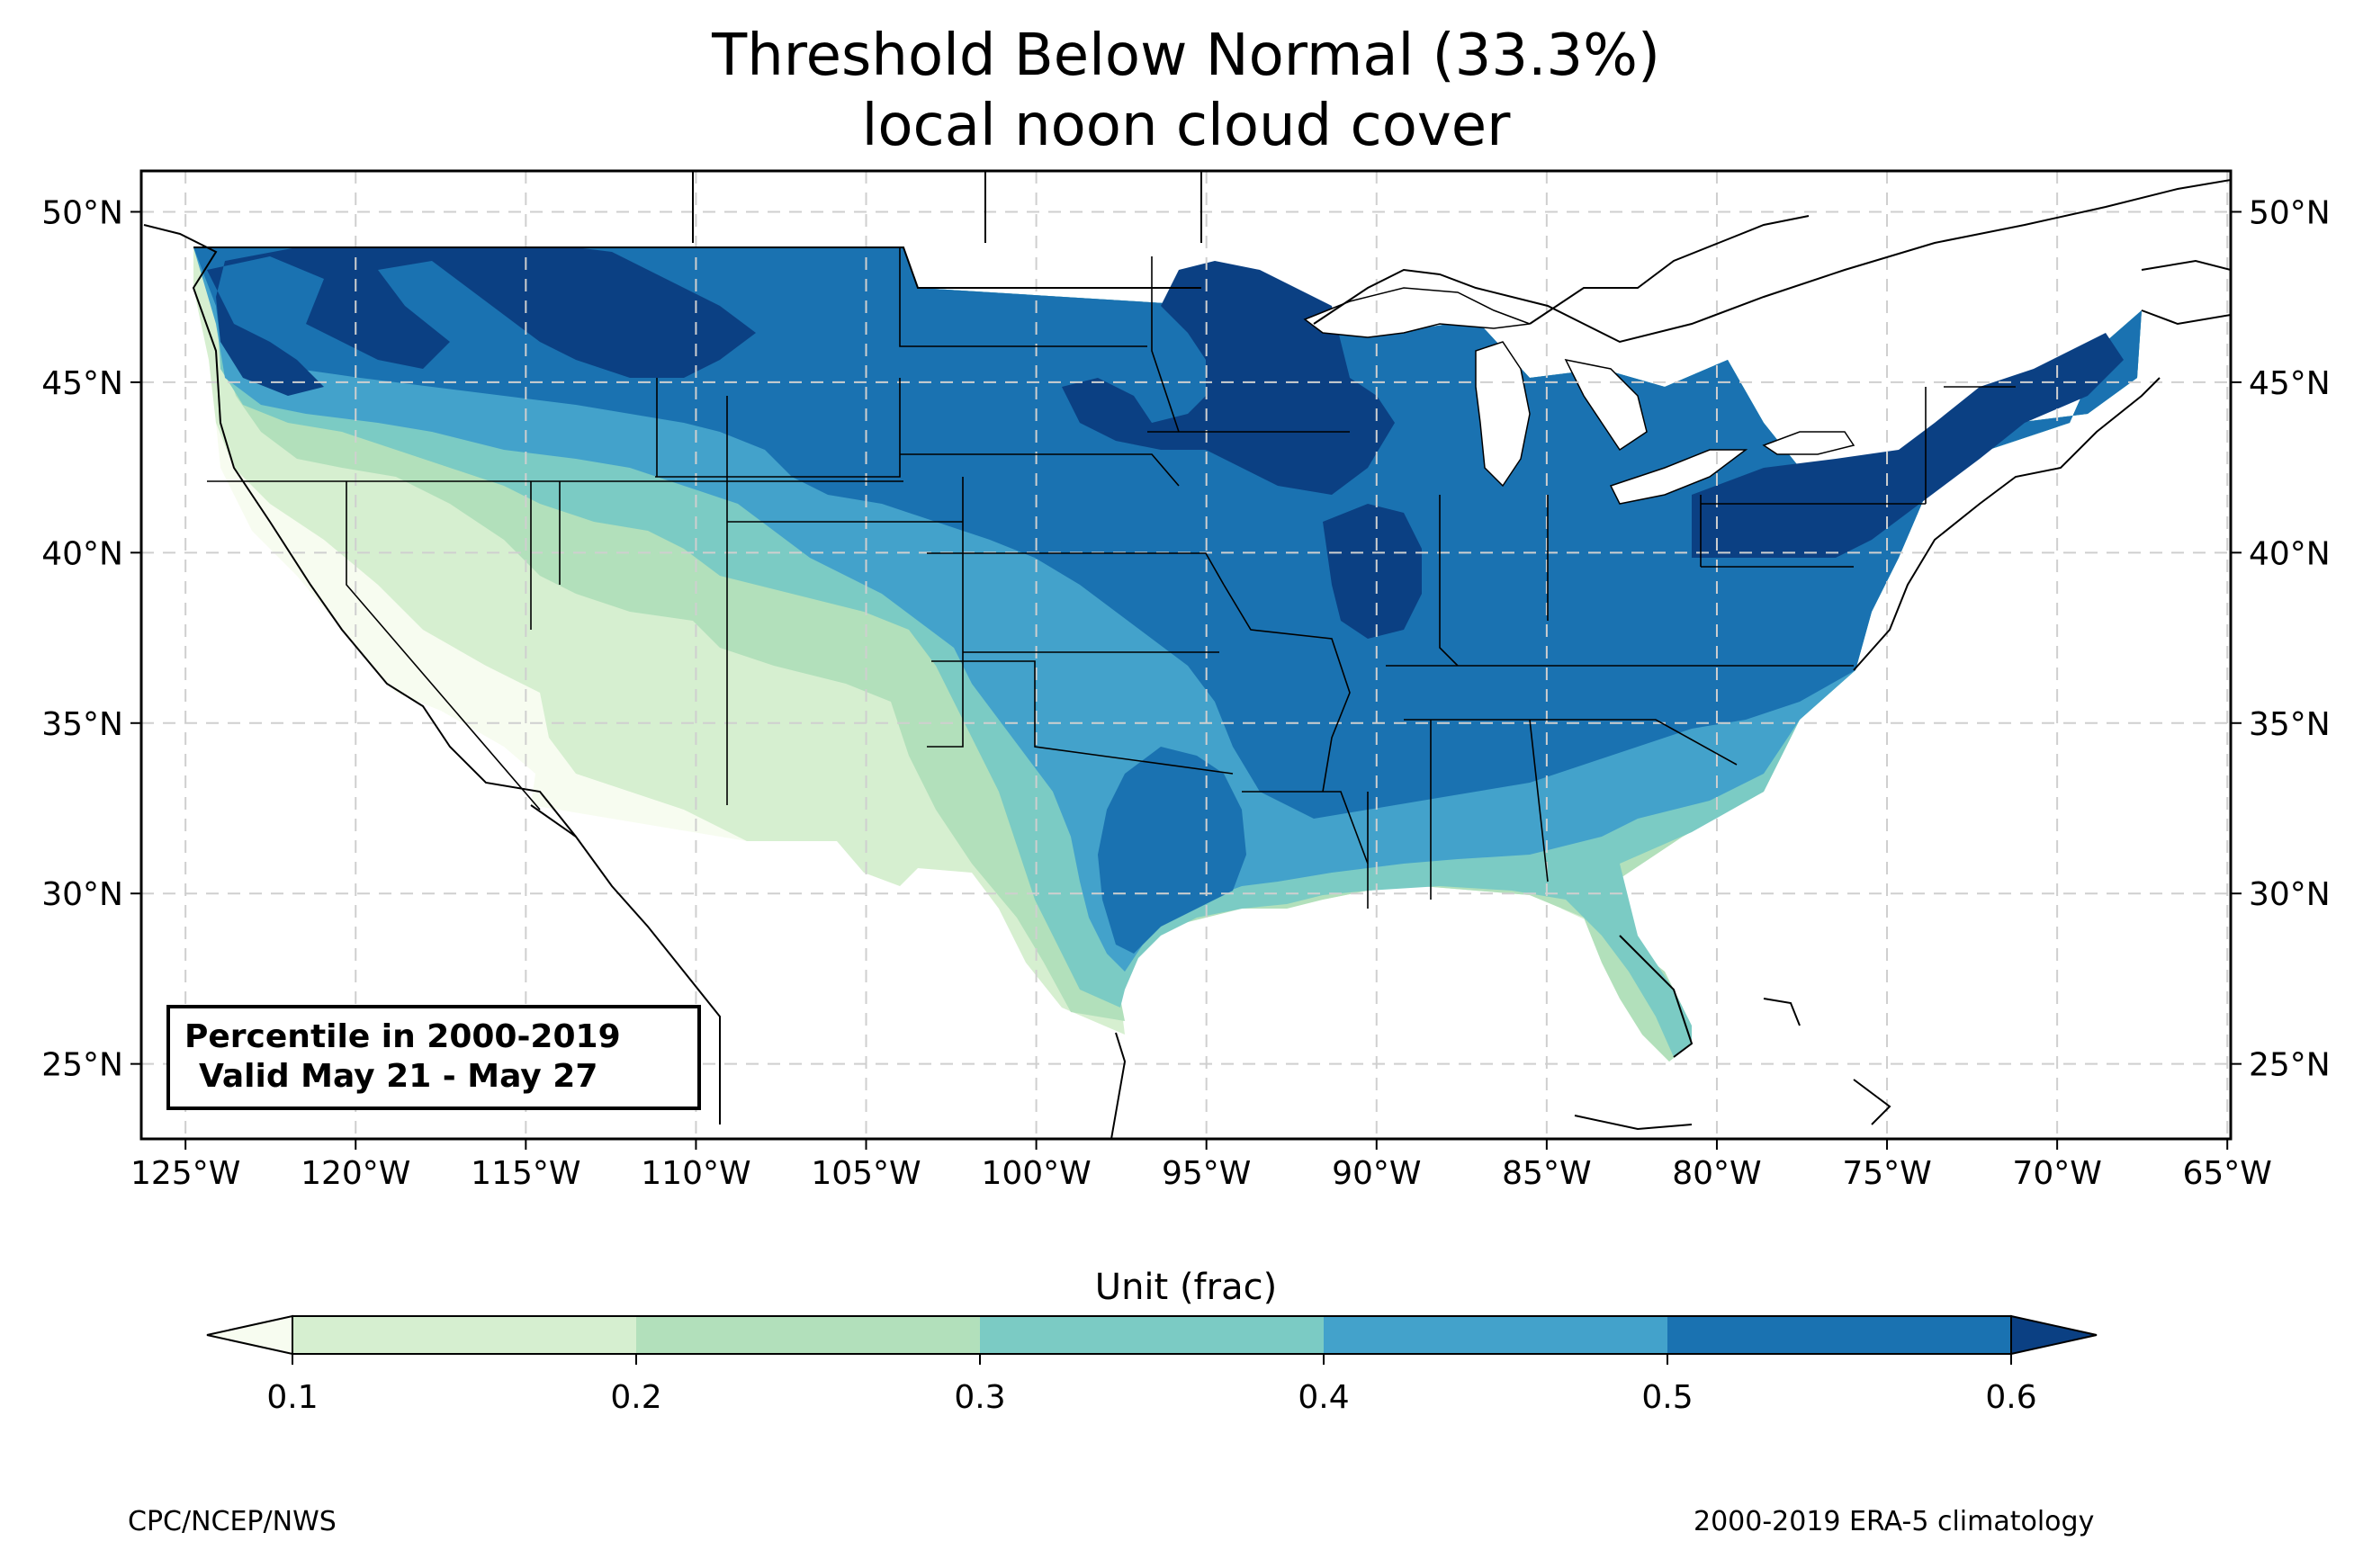  Describe the element at coordinates (1172, 850) in the screenshot. I see `contour-fill-0.5-0.6-texas` at that location.